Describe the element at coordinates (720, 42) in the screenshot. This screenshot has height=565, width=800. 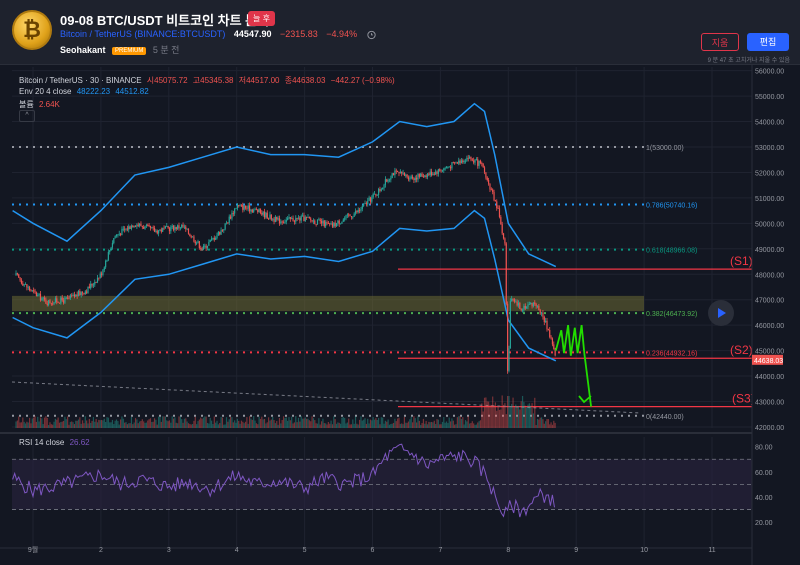
I see `delete-button: 지움` at that location.